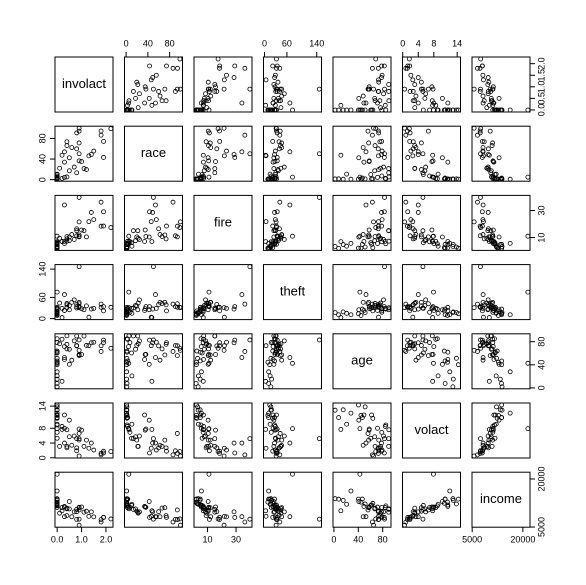  What do you see at coordinates (541, 478) in the screenshot?
I see `y-tick-label: 20000` at bounding box center [541, 478].